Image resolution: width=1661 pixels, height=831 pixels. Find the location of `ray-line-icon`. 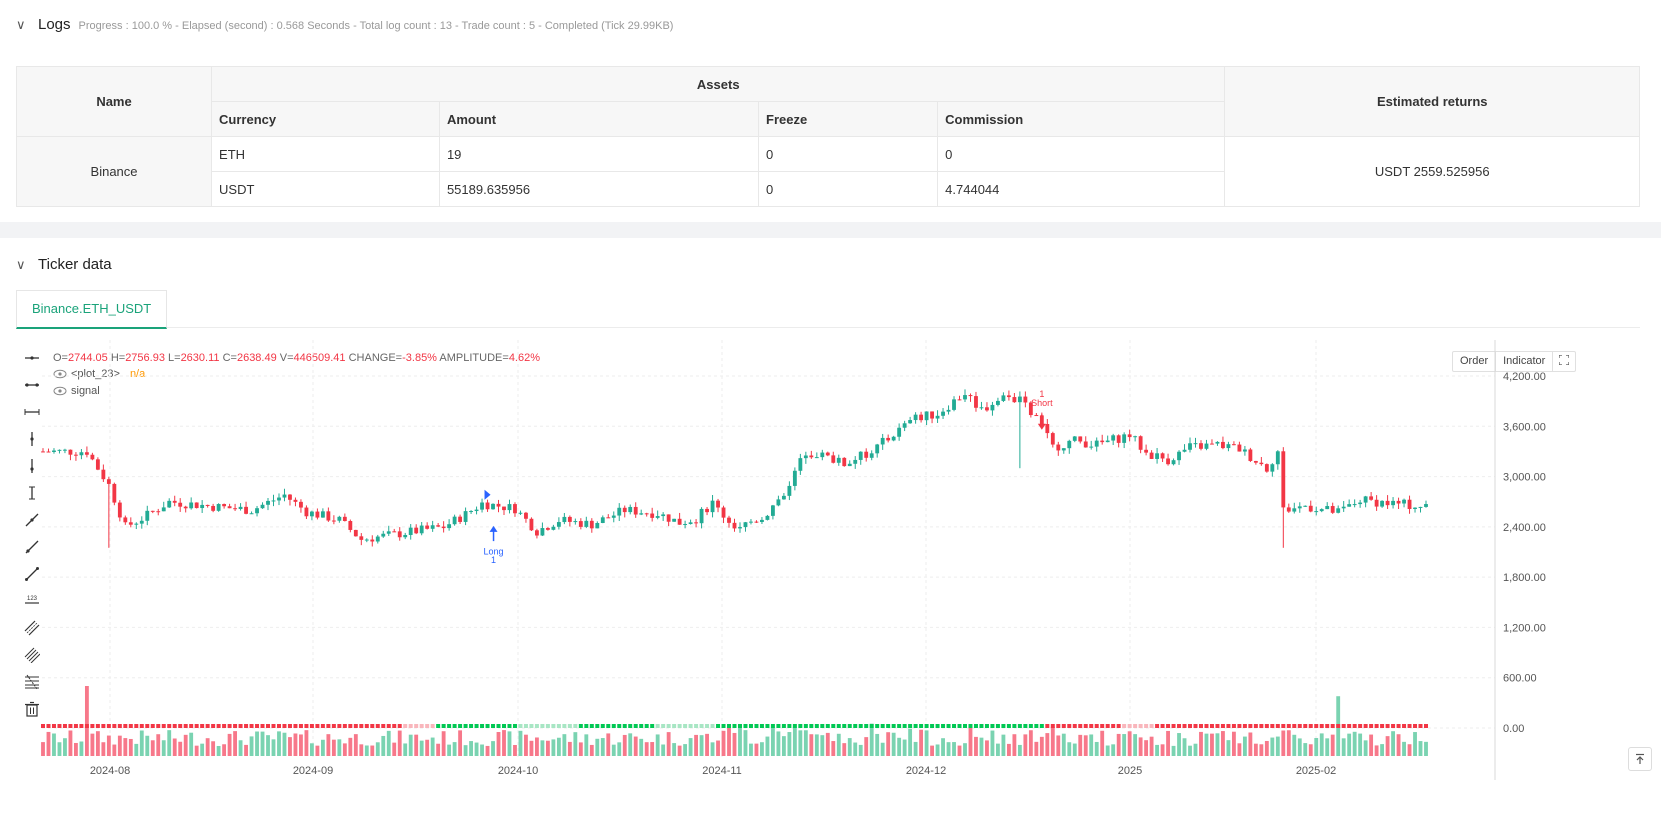

ray-line-icon is located at coordinates (32, 547).